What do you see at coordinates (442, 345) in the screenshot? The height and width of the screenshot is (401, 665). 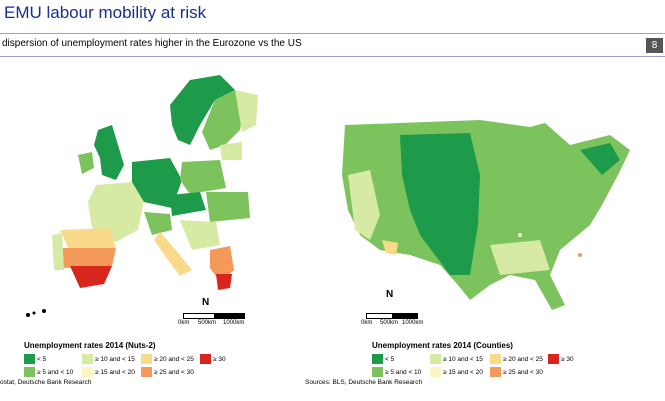 I see `us-legend-title: Unemployment rates 2014 (Counties)` at bounding box center [442, 345].